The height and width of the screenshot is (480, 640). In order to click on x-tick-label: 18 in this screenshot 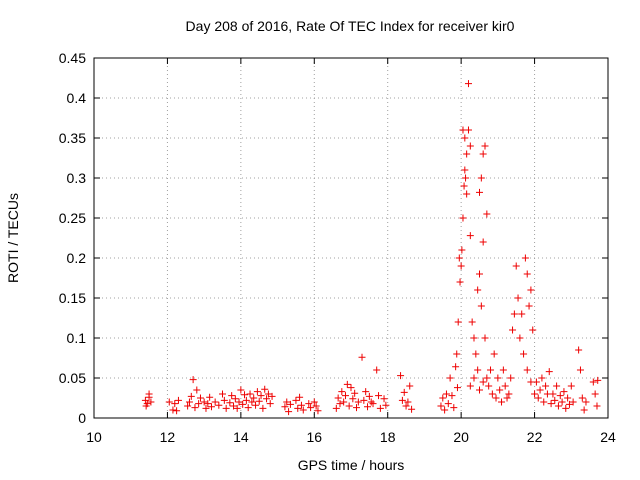, I will do `click(388, 437)`.